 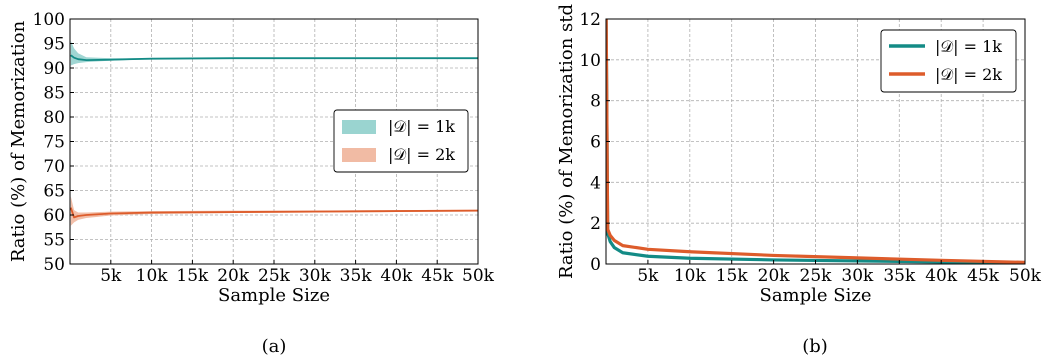 I want to click on y-tick-label: 65, so click(x=54, y=192).